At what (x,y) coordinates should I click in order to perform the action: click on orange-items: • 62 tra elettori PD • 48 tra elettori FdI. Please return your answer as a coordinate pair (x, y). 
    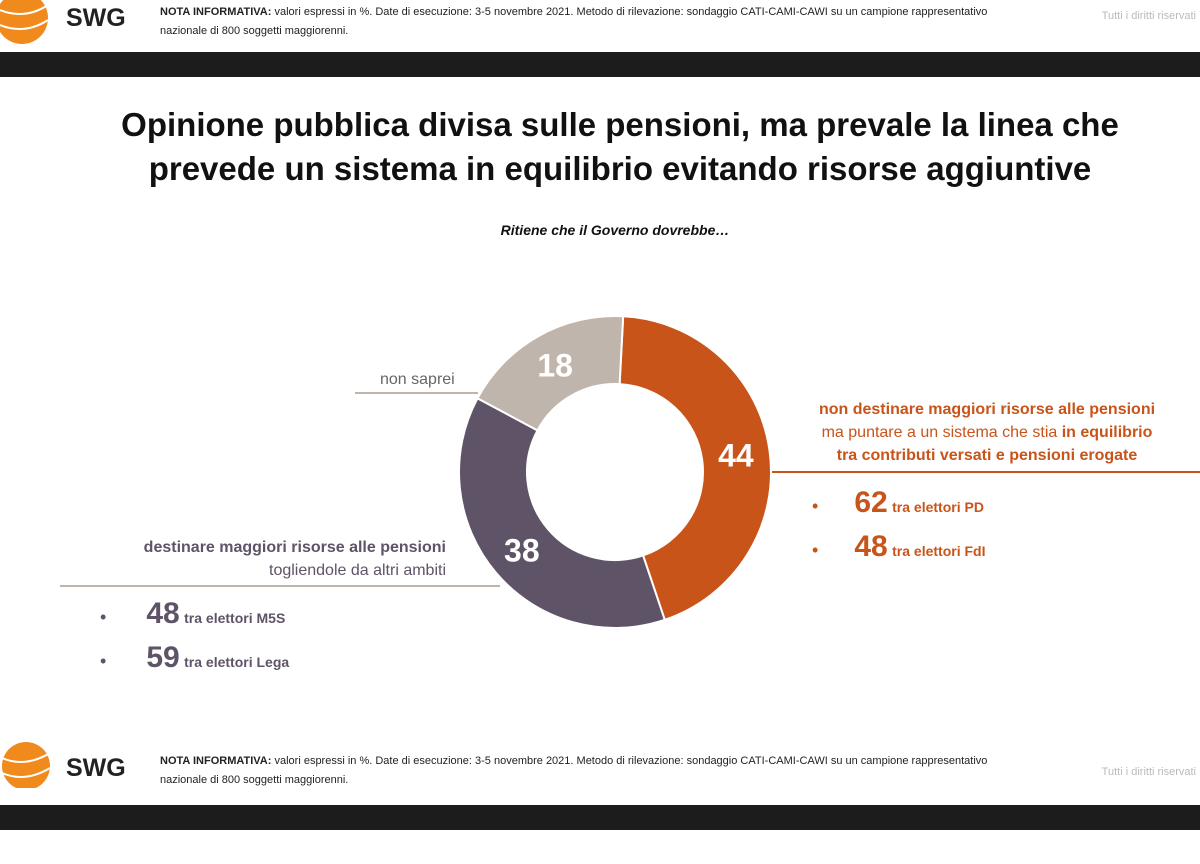
    Looking at the image, I should click on (899, 525).